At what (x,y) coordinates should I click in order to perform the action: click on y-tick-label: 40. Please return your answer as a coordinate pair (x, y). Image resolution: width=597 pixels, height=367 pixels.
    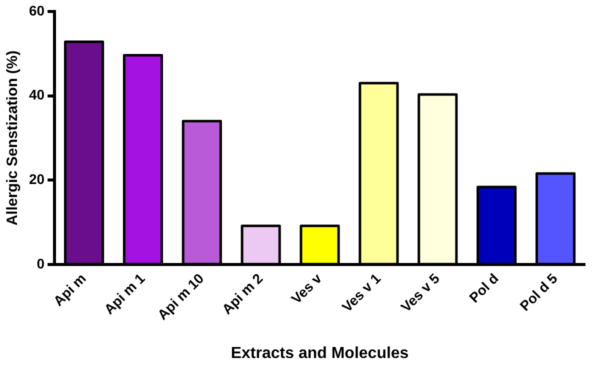
    Looking at the image, I should click on (36, 94).